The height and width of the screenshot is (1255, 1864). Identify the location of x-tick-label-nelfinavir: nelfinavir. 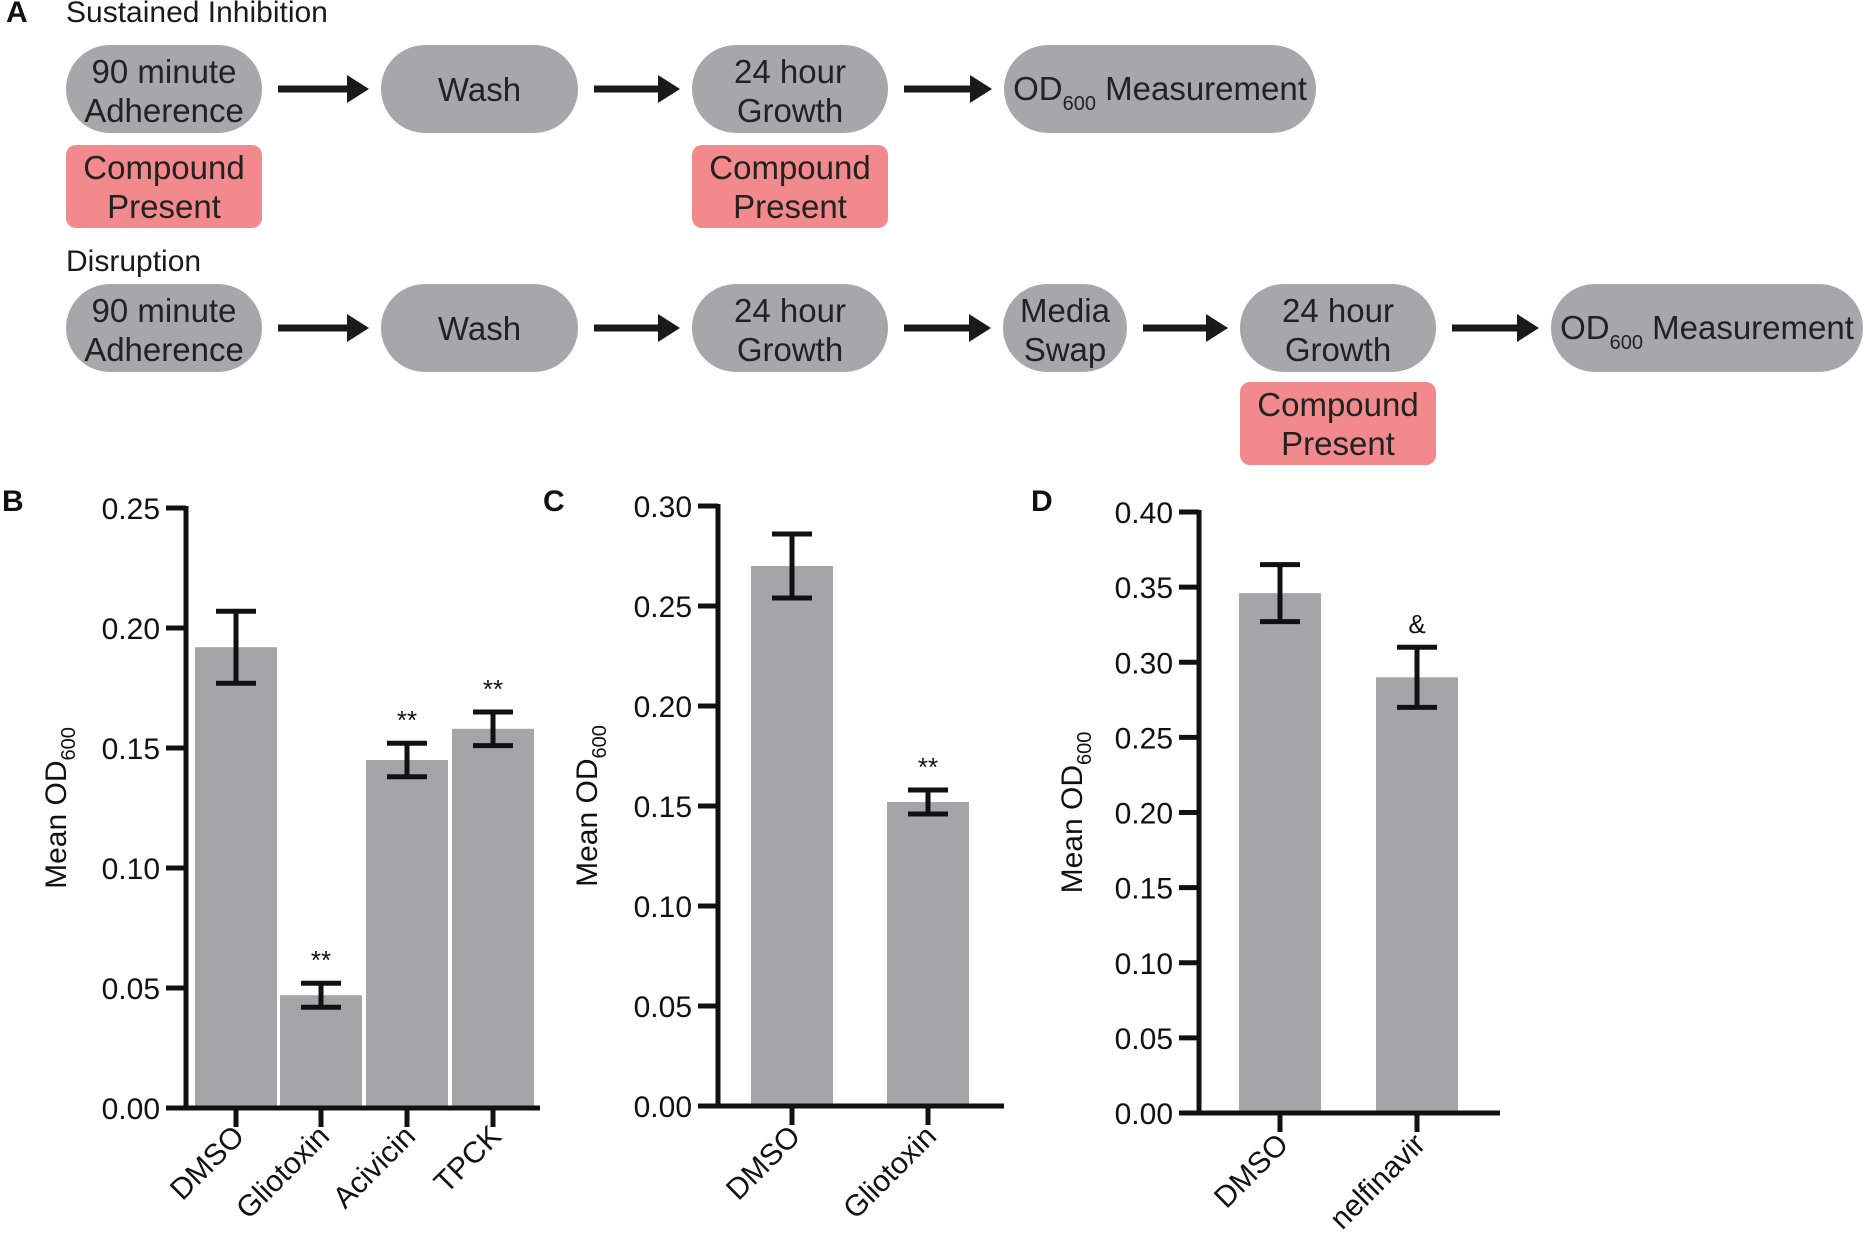
(1378, 1182).